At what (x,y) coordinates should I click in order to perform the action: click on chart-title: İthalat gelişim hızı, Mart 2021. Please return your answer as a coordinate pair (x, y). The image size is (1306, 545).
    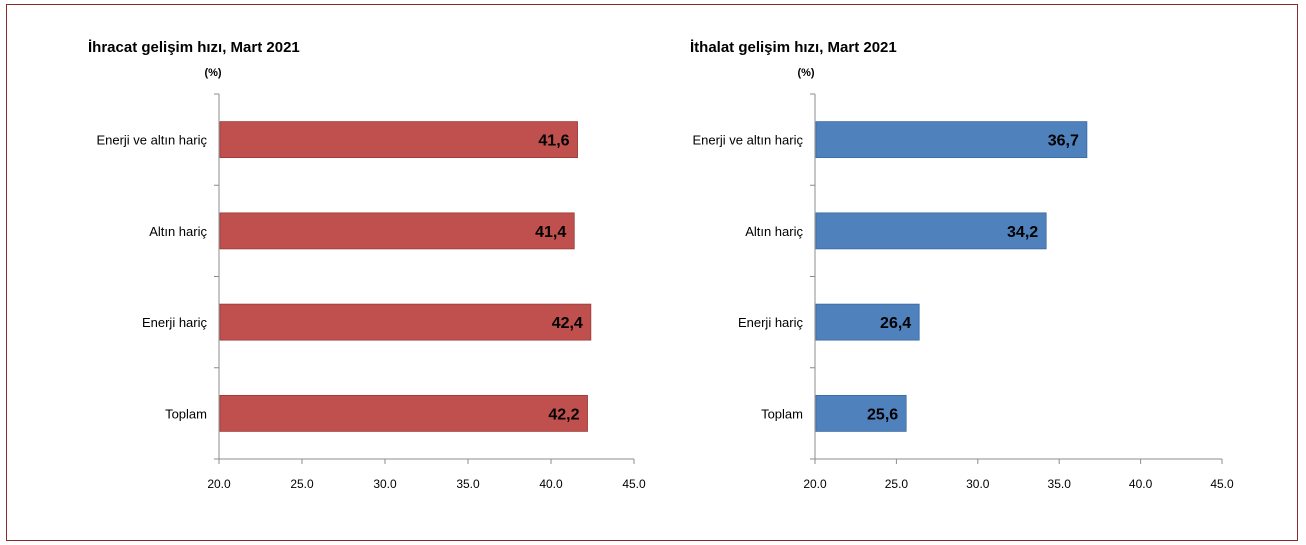
    Looking at the image, I should click on (793, 47).